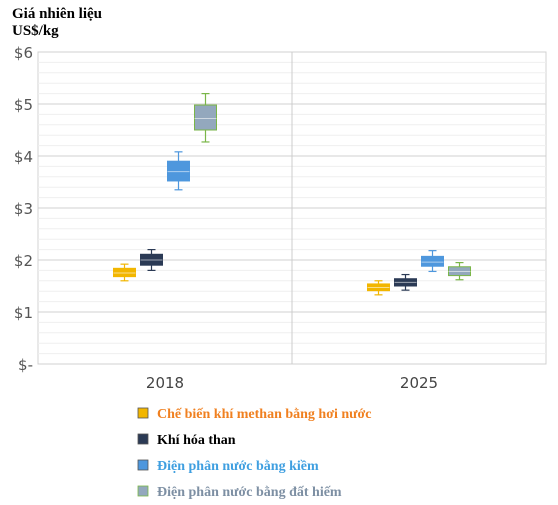  I want to click on y-axis-ticks: $- $1 $2 $3 $4 $5 $6, so click(23, 209).